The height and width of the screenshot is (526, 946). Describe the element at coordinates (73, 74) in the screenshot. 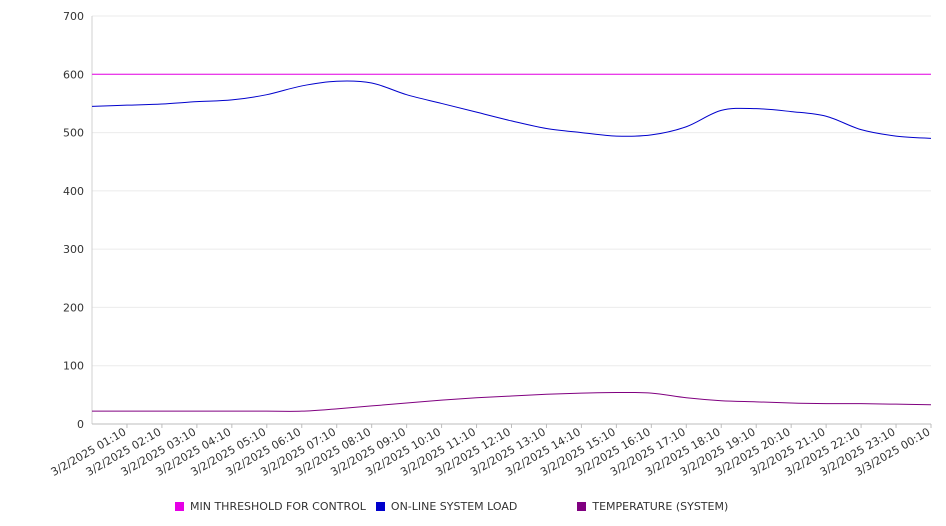

I see `y-tick-label: 600` at that location.